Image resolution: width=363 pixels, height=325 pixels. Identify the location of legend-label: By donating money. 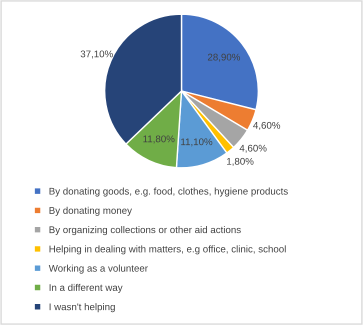
(91, 211).